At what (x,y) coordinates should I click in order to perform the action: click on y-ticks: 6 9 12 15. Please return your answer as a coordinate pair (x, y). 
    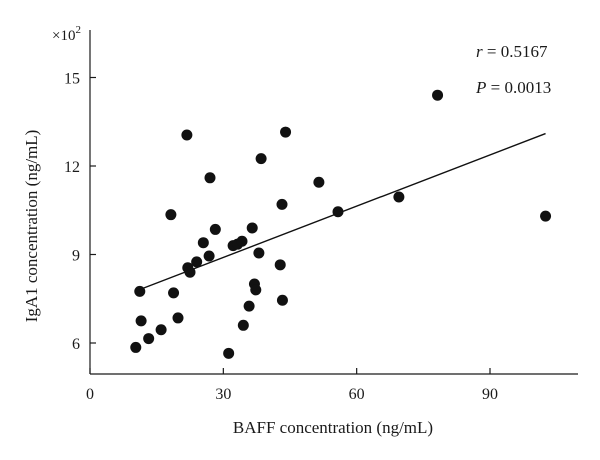
    Looking at the image, I should click on (80, 212).